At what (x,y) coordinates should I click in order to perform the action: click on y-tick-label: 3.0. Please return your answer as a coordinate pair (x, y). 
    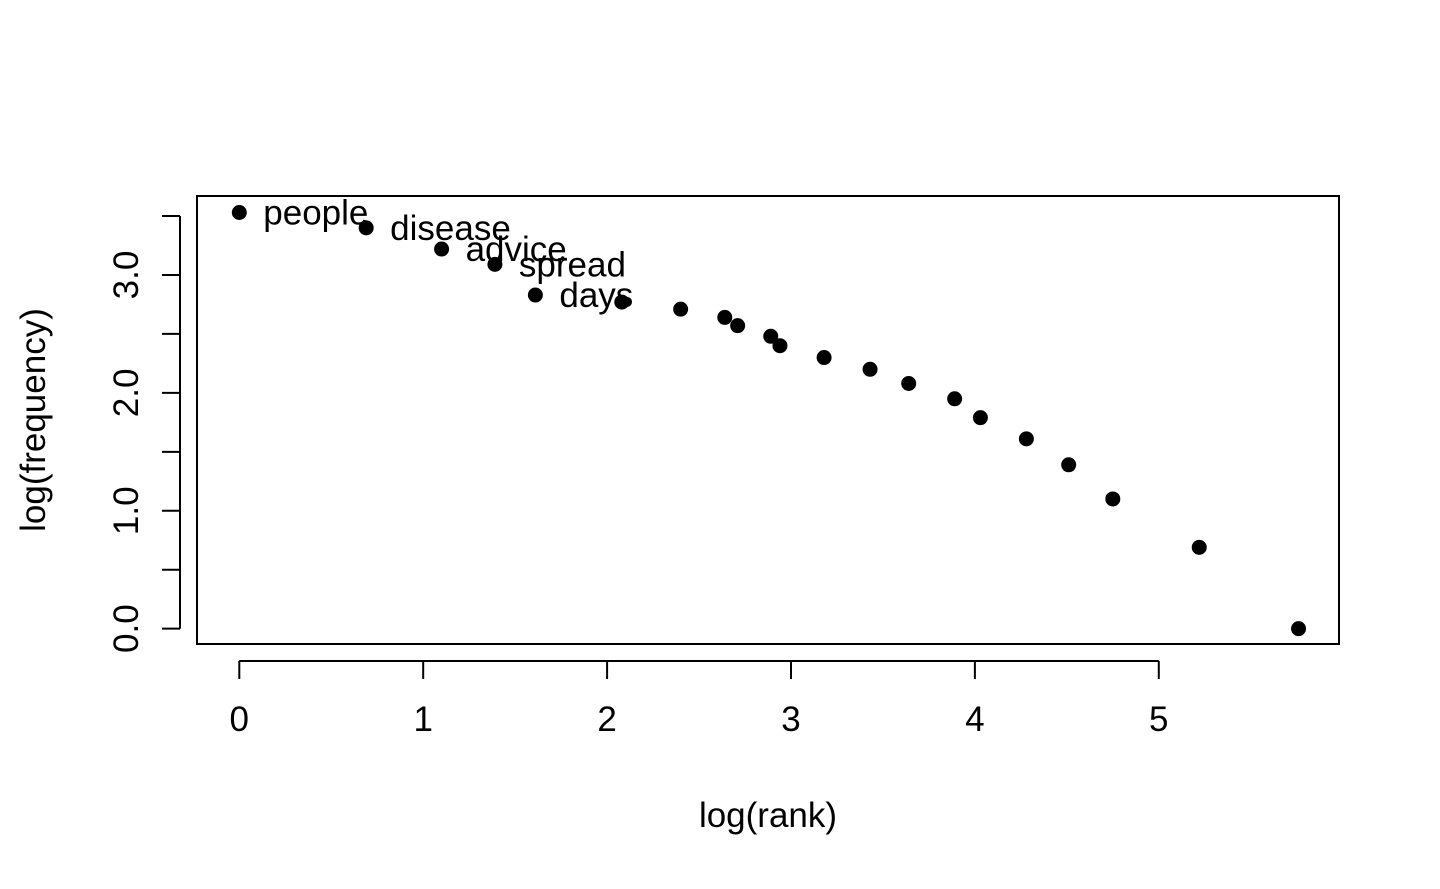
    Looking at the image, I should click on (126, 275).